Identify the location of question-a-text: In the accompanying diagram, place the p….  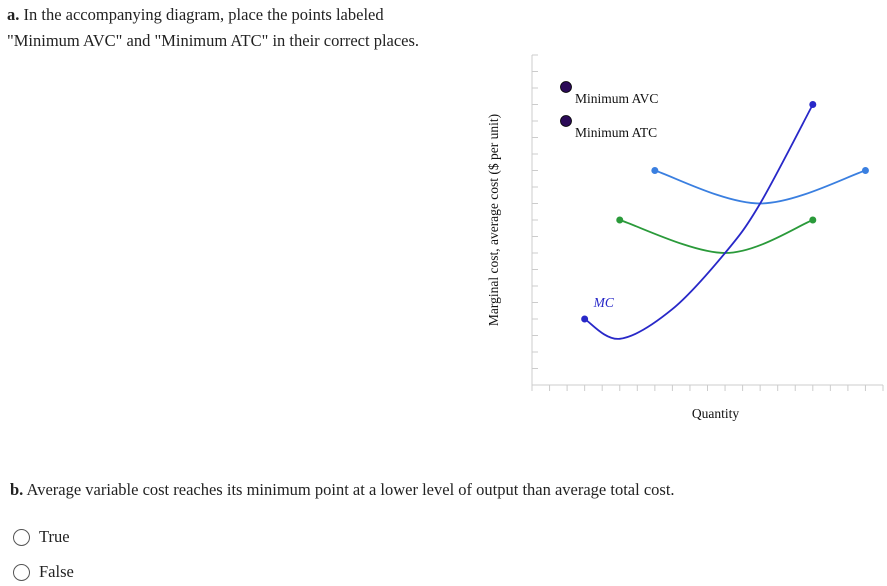
(213, 27).